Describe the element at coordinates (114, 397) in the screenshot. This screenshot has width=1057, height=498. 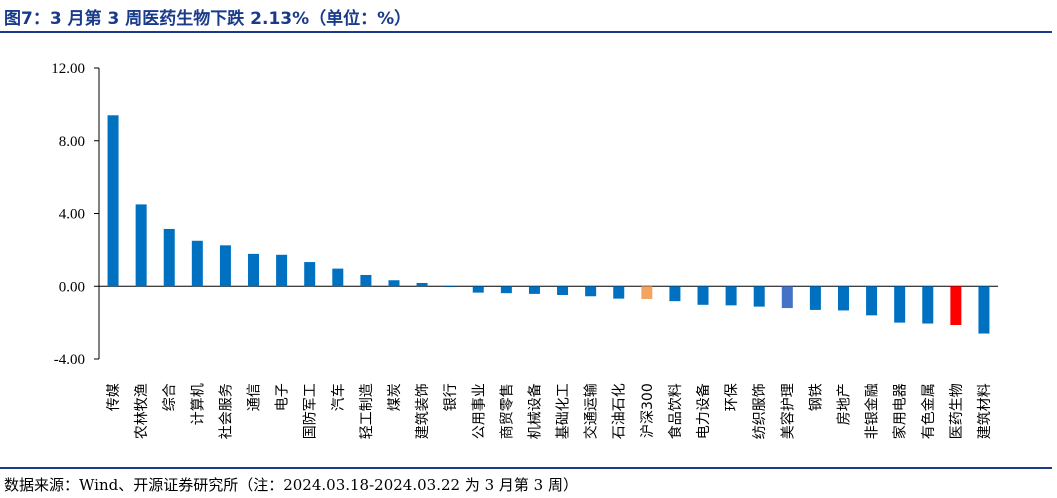
I see `x-tick-label: 传媒` at that location.